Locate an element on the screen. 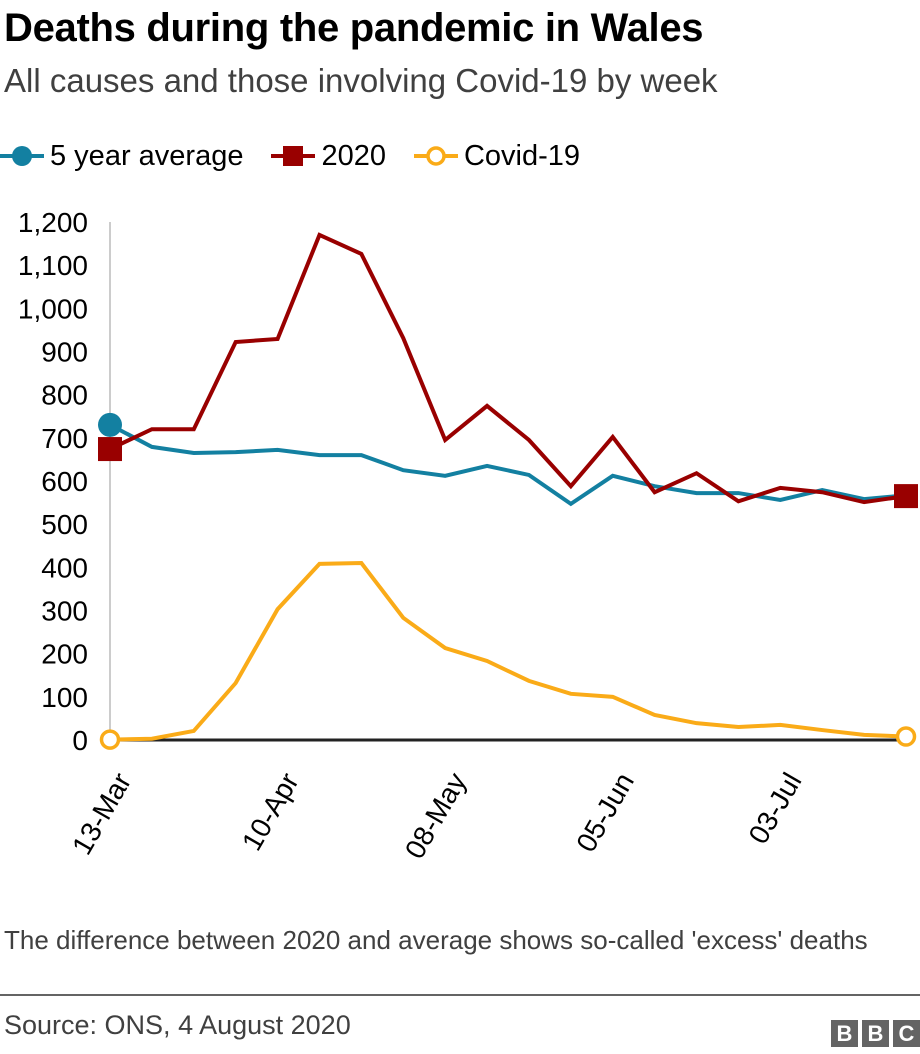  legend-item-2020: 2020 is located at coordinates (328, 156).